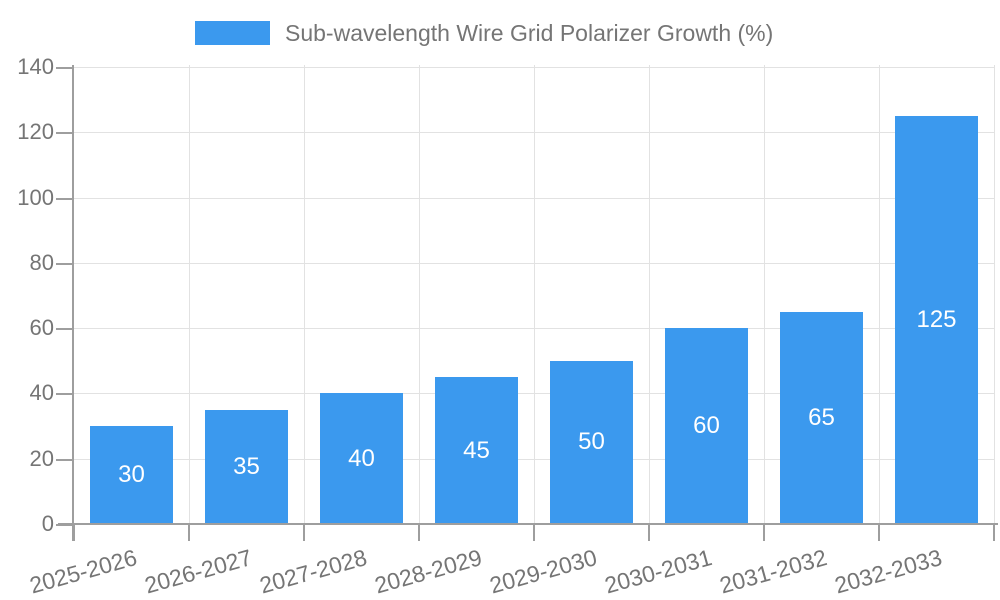 The image size is (1000, 600). What do you see at coordinates (83, 571) in the screenshot?
I see `x-axis-tick-label: 2025-2026` at bounding box center [83, 571].